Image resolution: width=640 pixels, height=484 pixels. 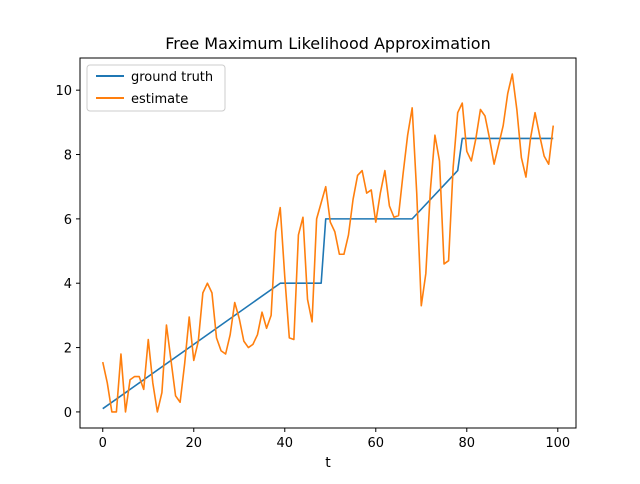 What do you see at coordinates (334, 439) in the screenshot?
I see `x-axis: 0 20 40 60 80 100` at bounding box center [334, 439].